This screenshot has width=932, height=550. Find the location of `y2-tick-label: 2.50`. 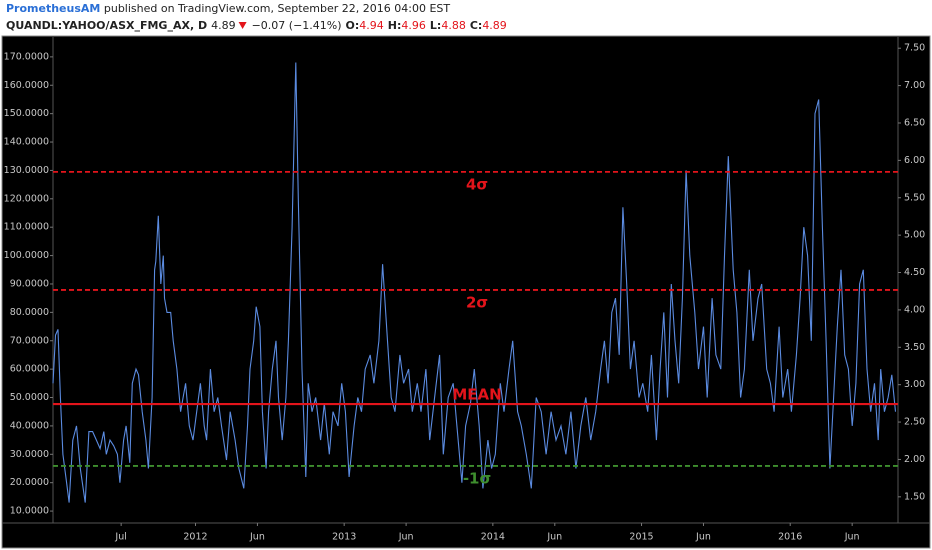

y2-tick-label: 2.50 is located at coordinates (914, 422).